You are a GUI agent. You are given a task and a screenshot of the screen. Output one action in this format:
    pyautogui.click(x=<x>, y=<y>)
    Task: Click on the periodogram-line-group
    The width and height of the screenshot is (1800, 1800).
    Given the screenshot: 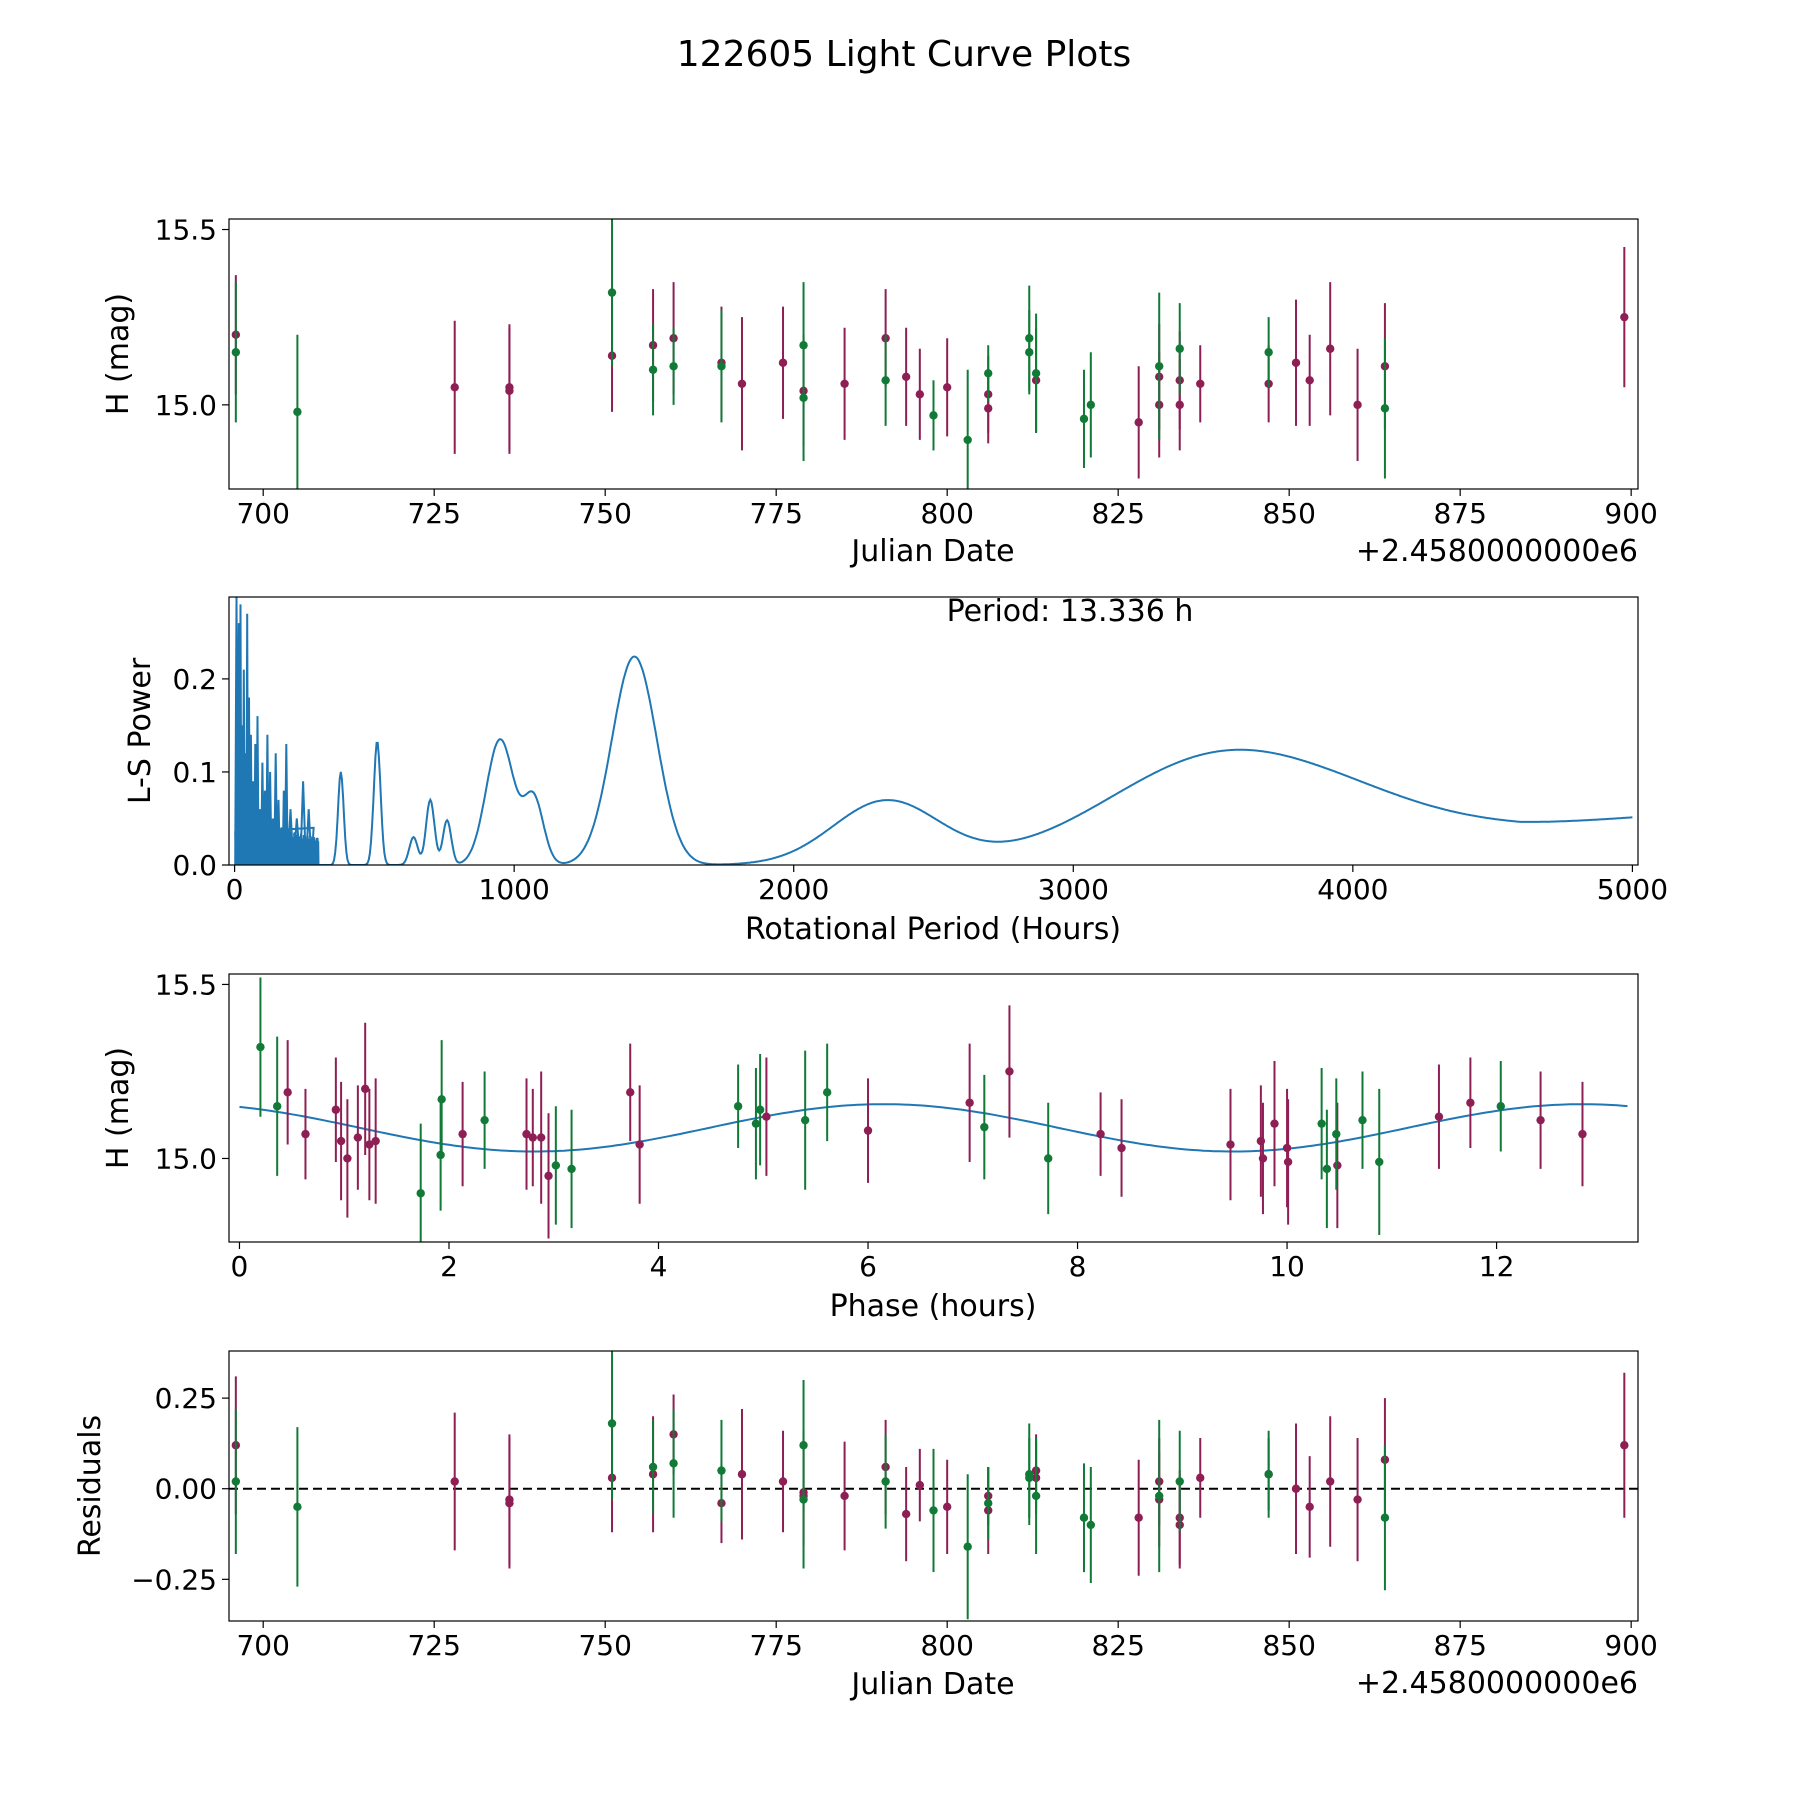 What is the action you would take?
    pyautogui.click(x=933, y=731)
    